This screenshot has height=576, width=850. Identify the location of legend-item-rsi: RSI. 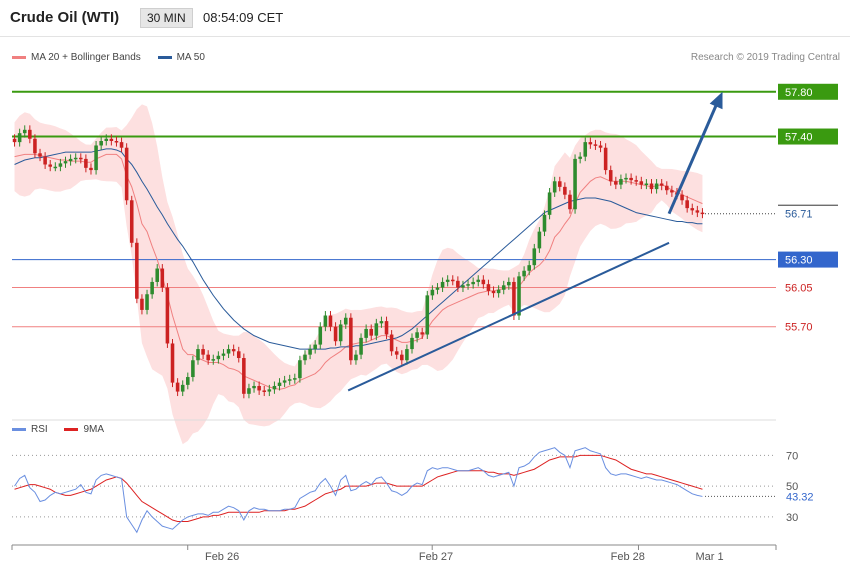
(30, 429).